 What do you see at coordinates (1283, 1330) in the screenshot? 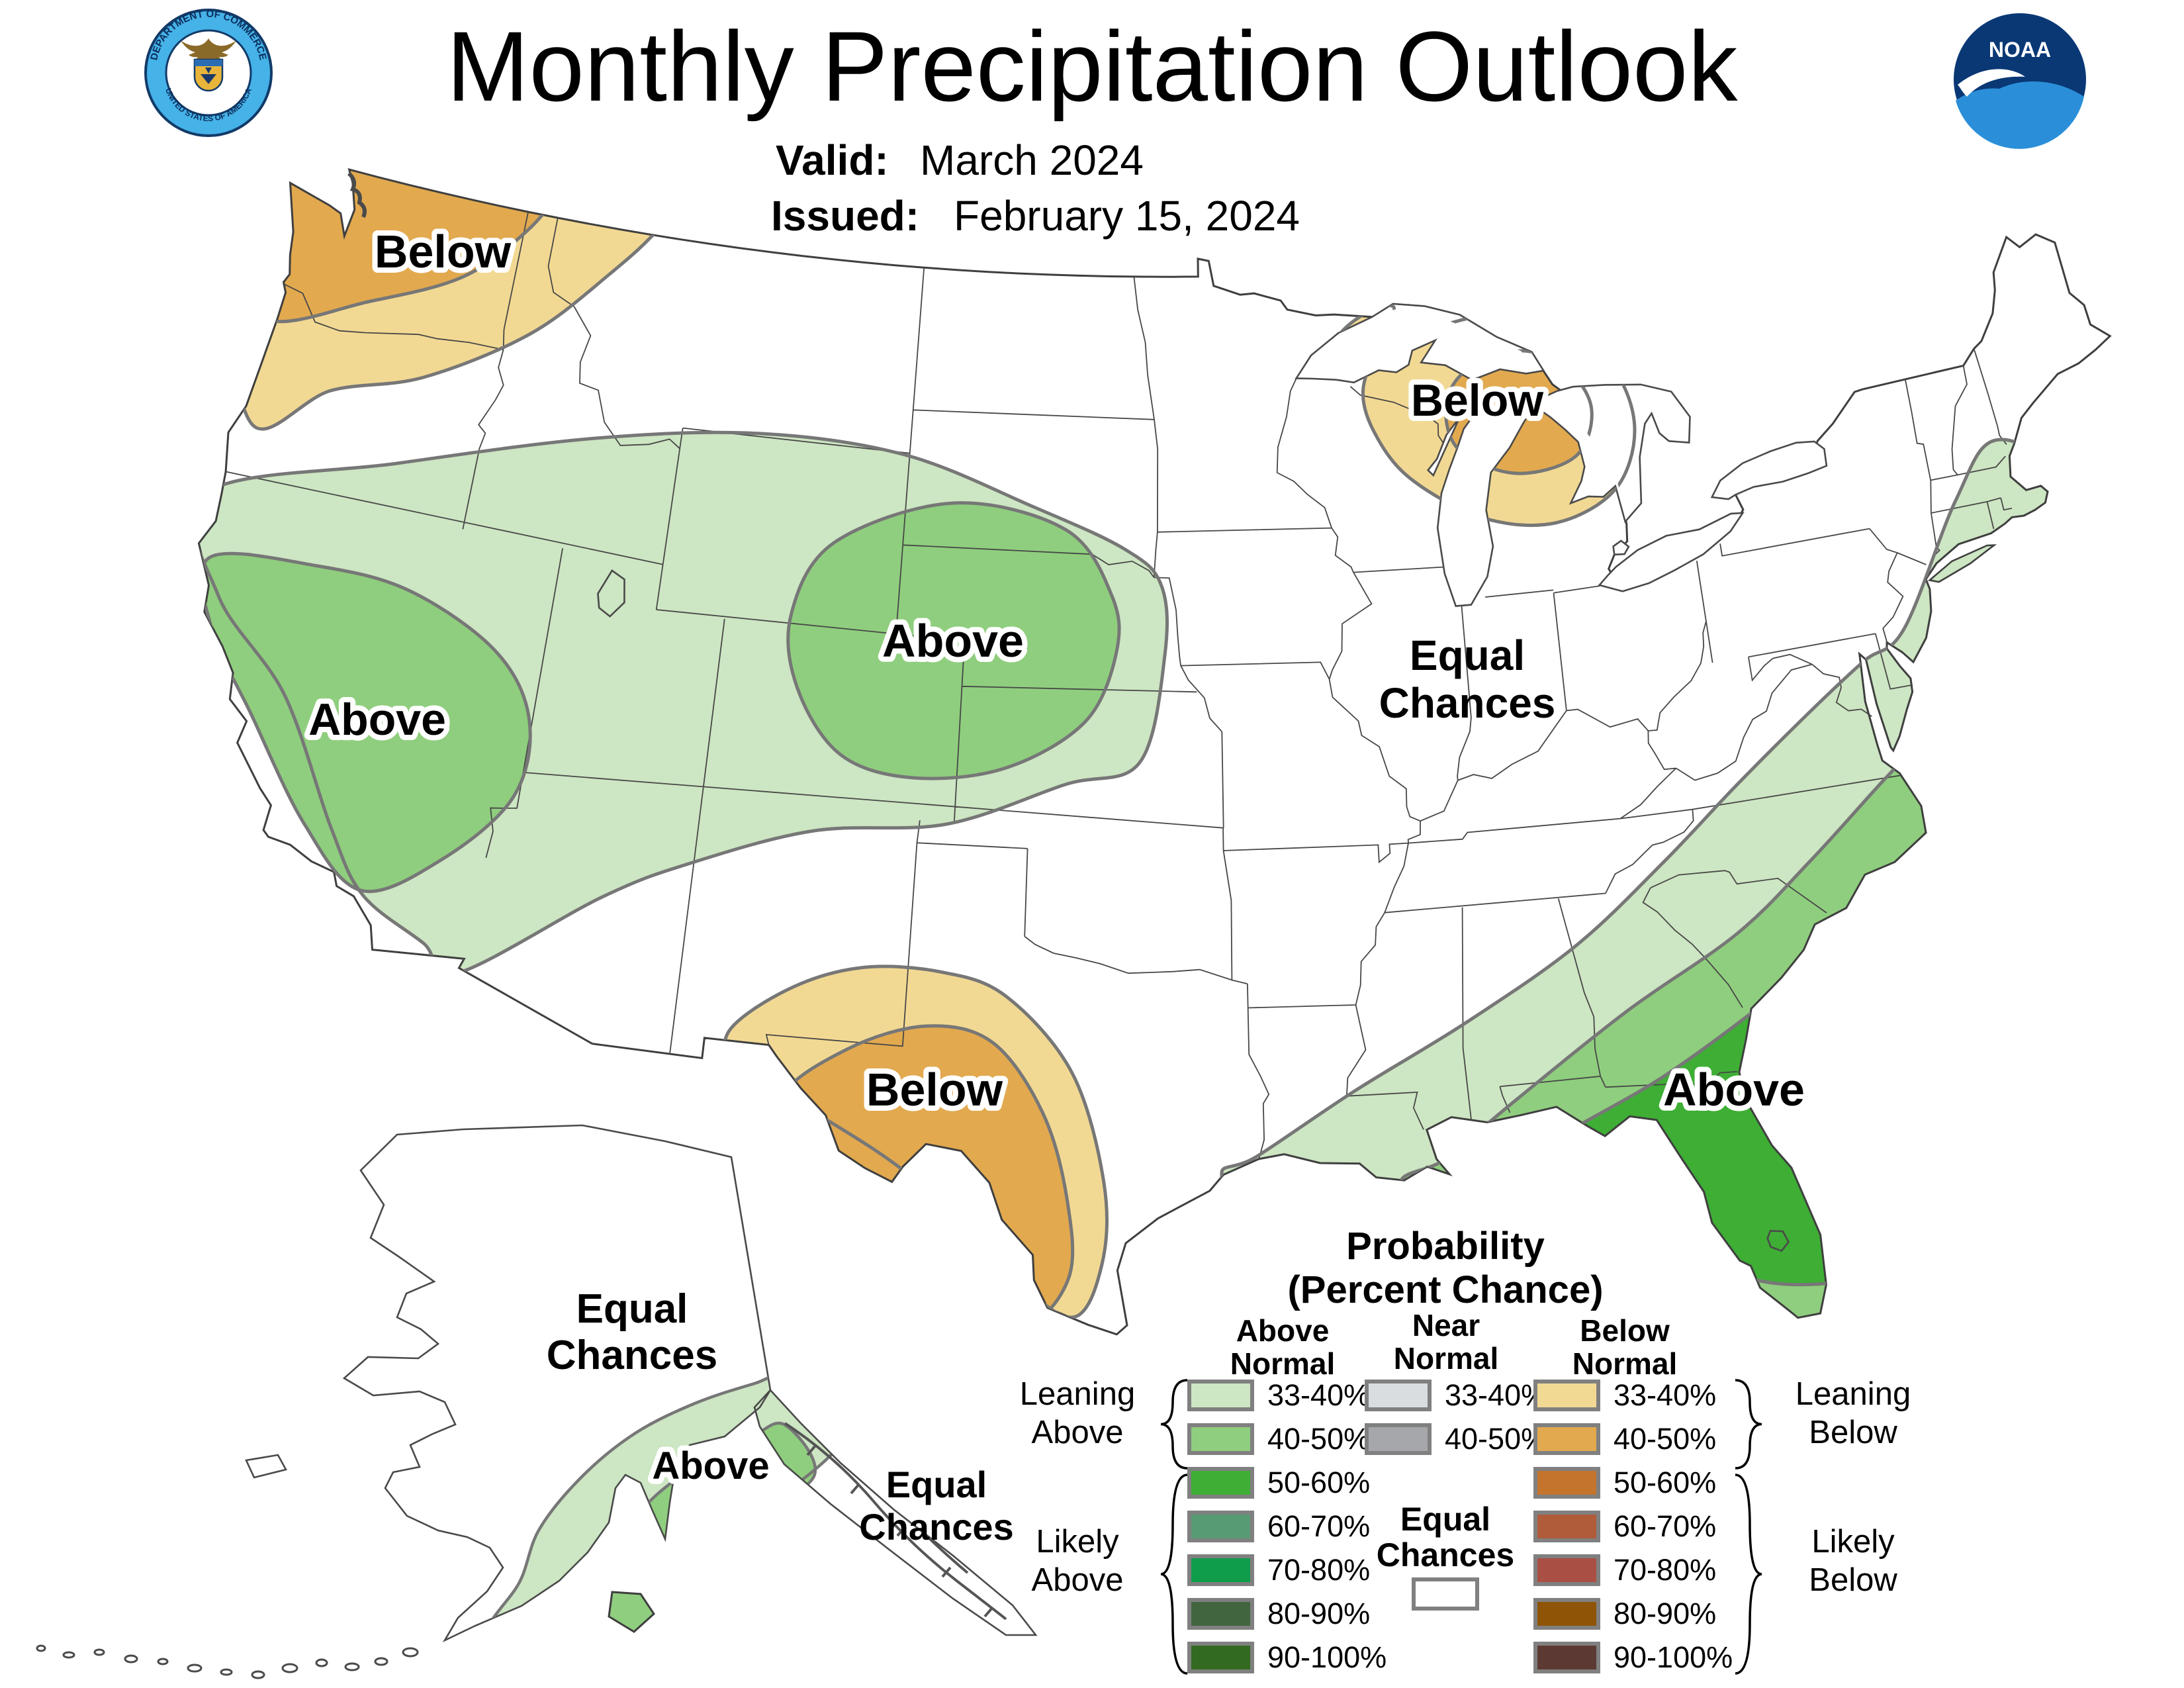
I see `legend-col-above-1: Above` at bounding box center [1283, 1330].